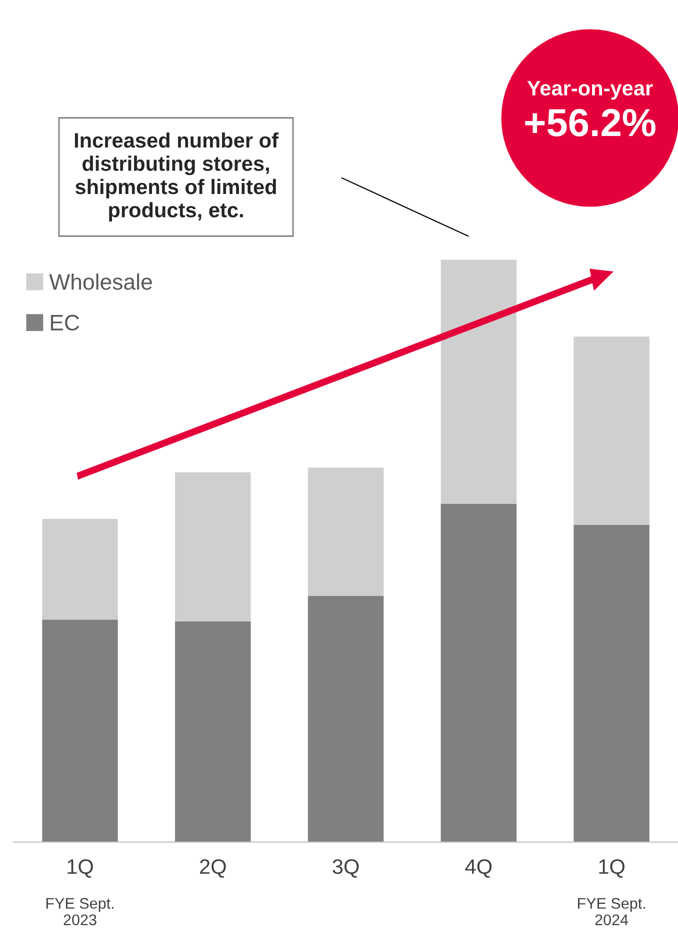  Describe the element at coordinates (176, 177) in the screenshot. I see `text: Increased number of distributing stores, shipments of limited products, etc.` at that location.